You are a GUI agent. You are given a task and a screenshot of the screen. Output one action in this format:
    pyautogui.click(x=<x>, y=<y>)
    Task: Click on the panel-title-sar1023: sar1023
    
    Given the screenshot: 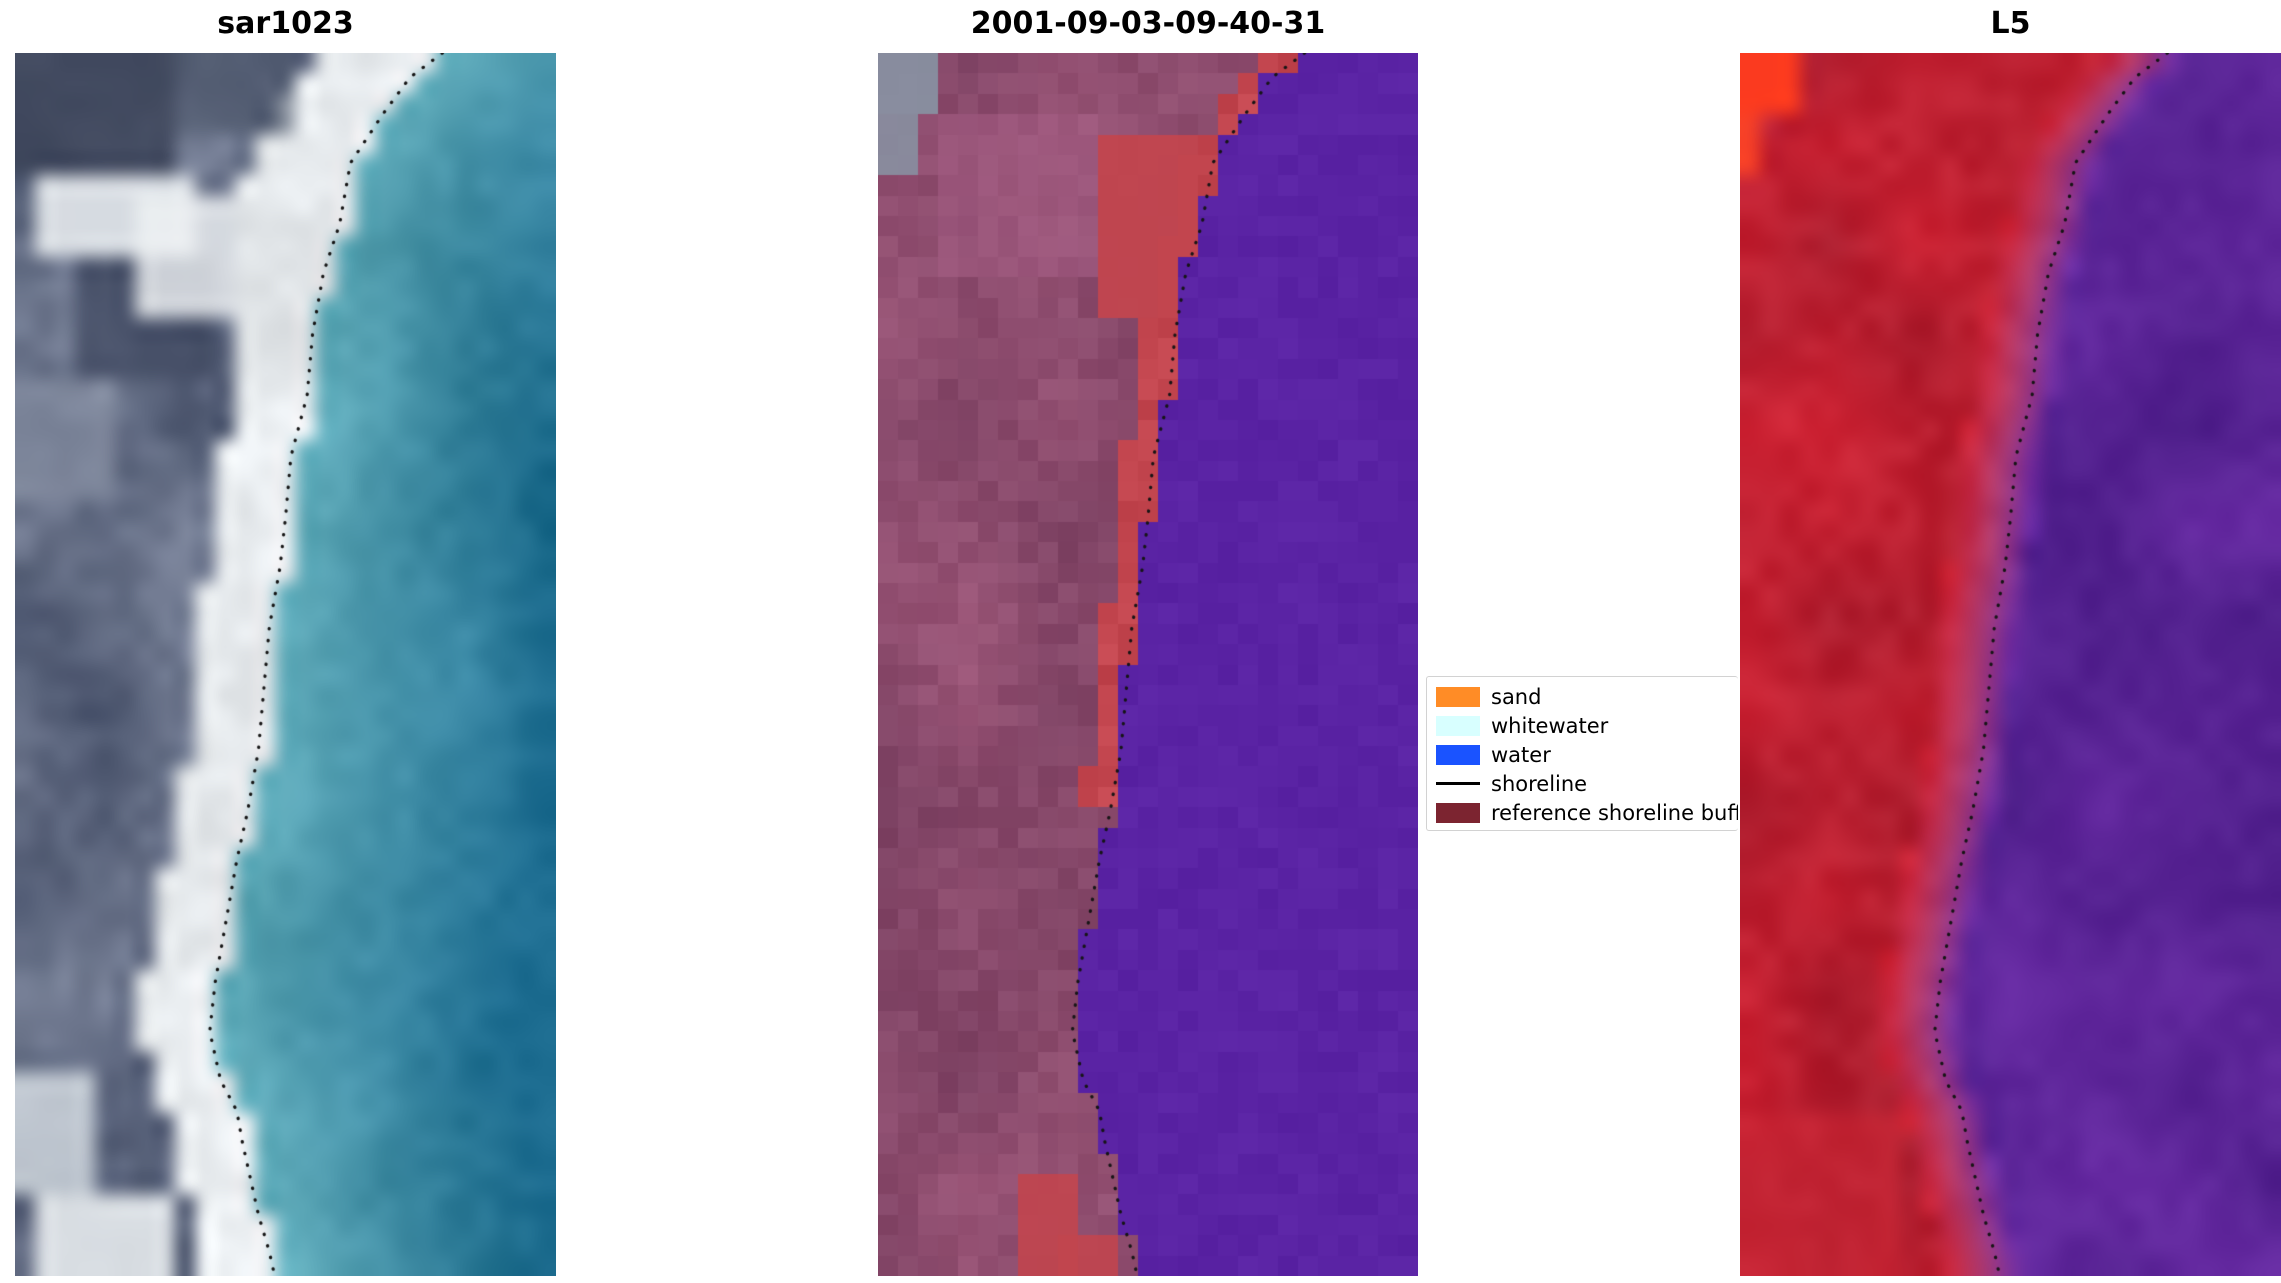 What is the action you would take?
    pyautogui.click(x=285, y=23)
    